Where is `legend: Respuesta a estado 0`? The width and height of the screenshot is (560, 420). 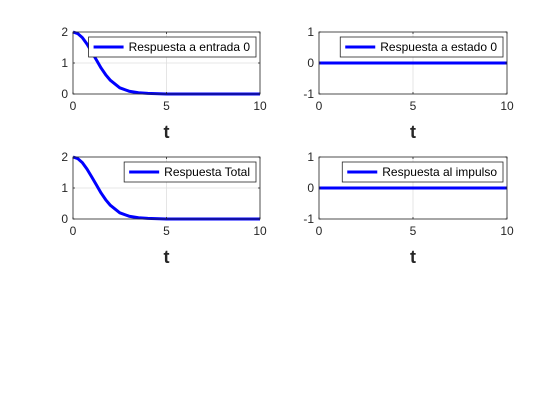
legend: Respuesta a estado 0 is located at coordinates (421, 47).